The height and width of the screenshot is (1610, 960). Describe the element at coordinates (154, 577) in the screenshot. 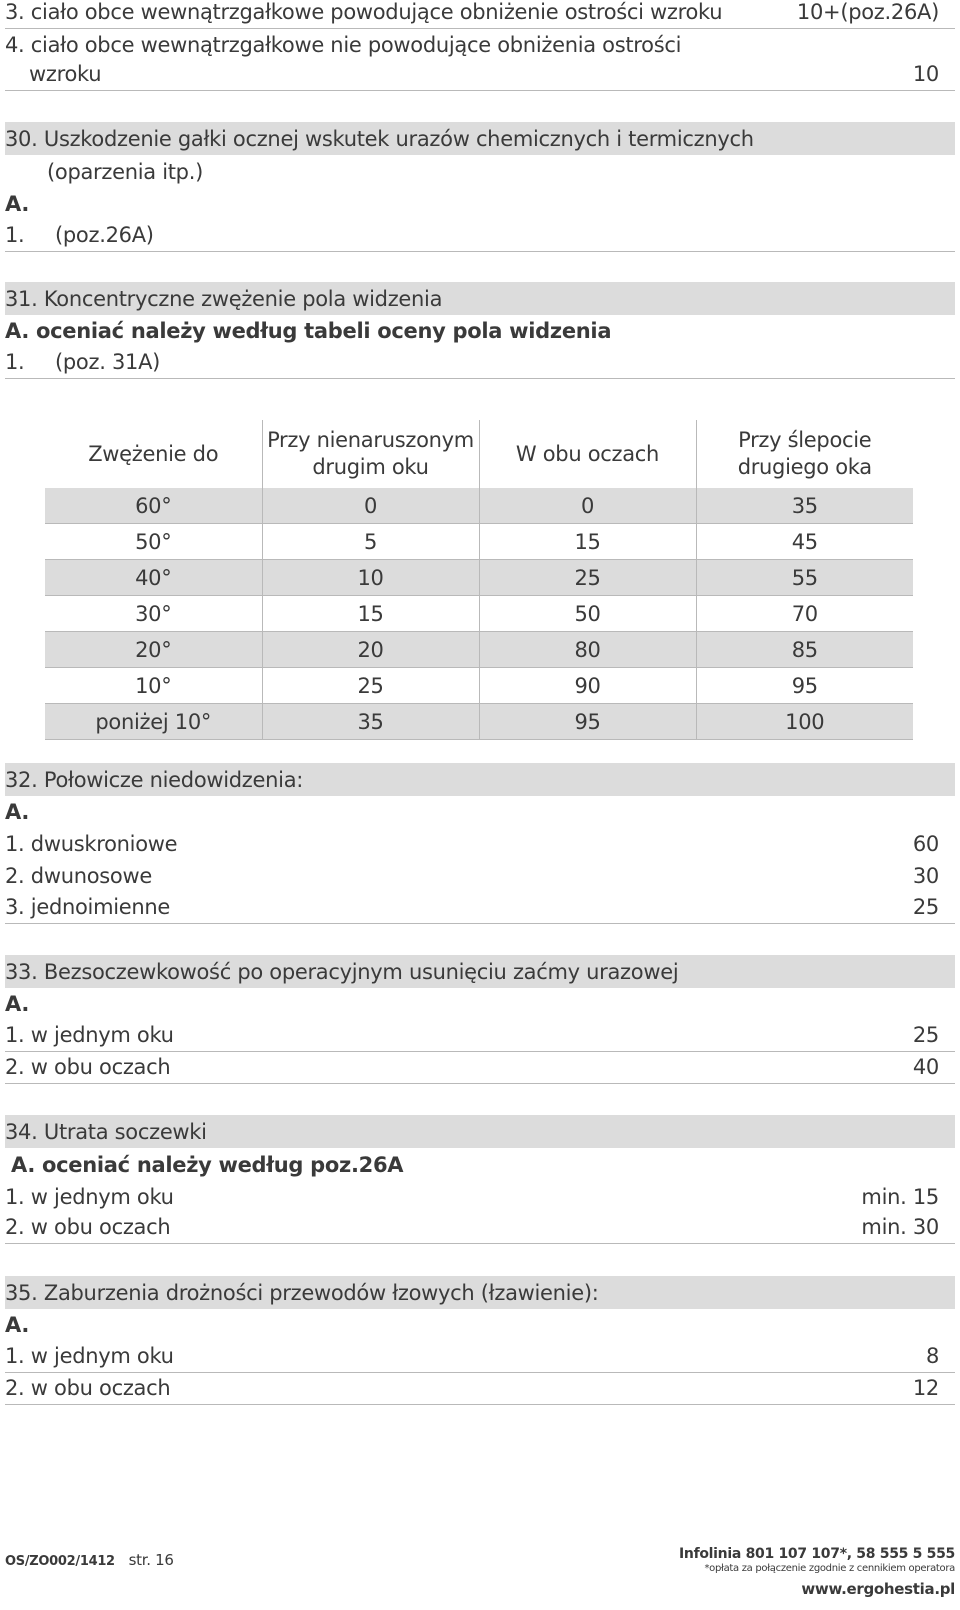

I see `table-cell: 40°` at that location.